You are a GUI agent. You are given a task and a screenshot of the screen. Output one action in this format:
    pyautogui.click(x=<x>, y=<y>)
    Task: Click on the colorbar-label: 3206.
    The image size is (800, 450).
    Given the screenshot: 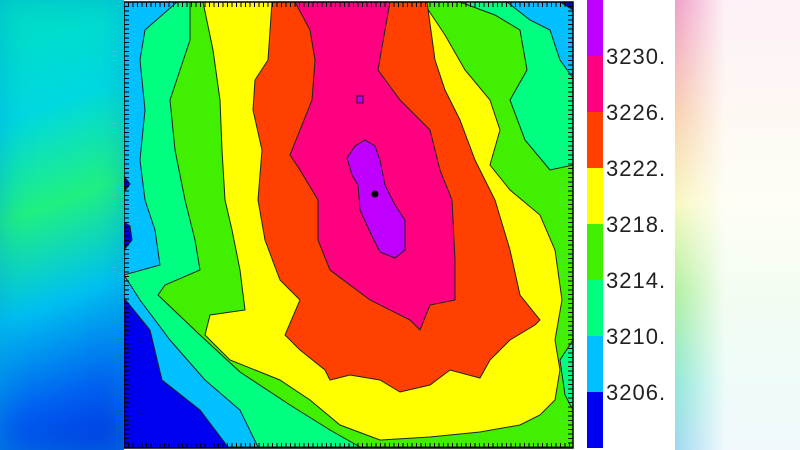 What is the action you would take?
    pyautogui.click(x=636, y=392)
    